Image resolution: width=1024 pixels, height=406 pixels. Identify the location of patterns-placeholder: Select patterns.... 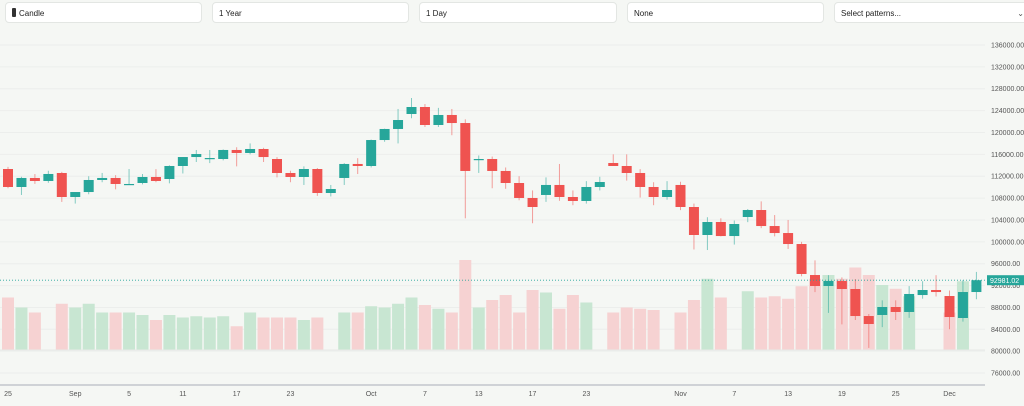
(871, 13).